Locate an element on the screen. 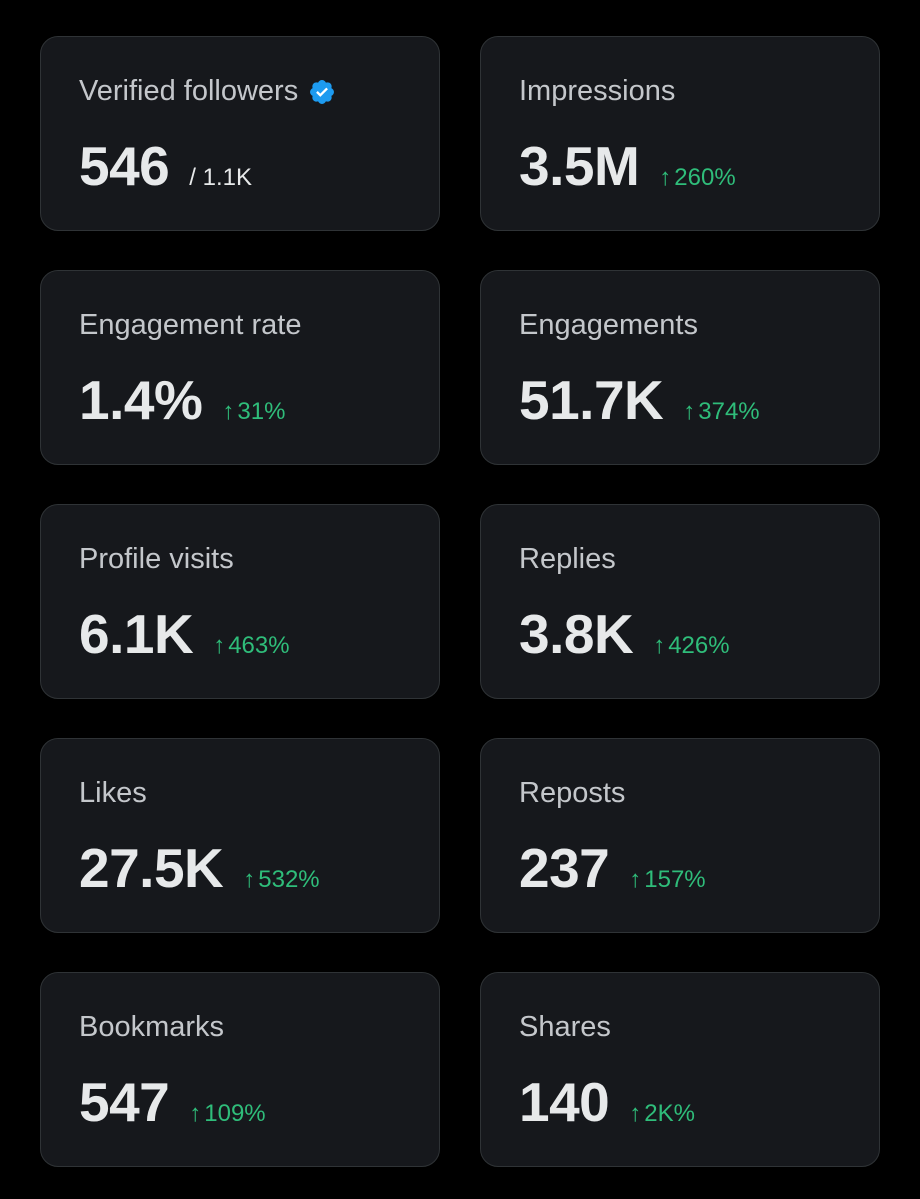  metric-label-row: Engagement rate is located at coordinates (190, 325).